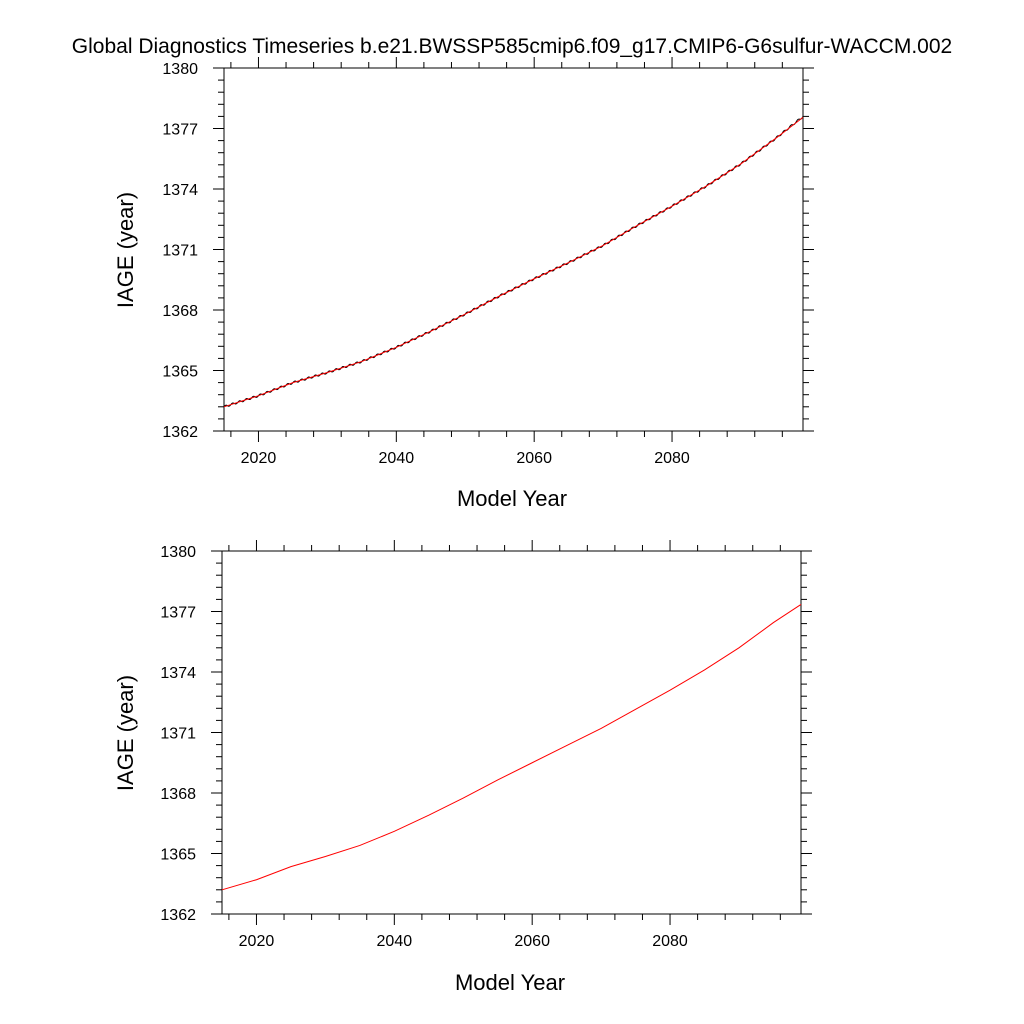 The width and height of the screenshot is (1024, 1024). What do you see at coordinates (512, 498) in the screenshot?
I see `top-x-axis-title: Model Year` at bounding box center [512, 498].